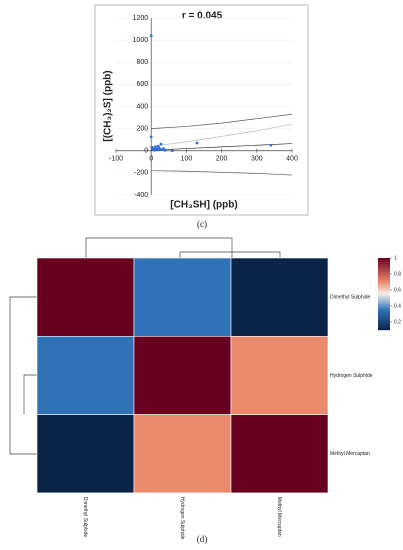  Describe the element at coordinates (202, 224) in the screenshot. I see `caption: (c)` at that location.